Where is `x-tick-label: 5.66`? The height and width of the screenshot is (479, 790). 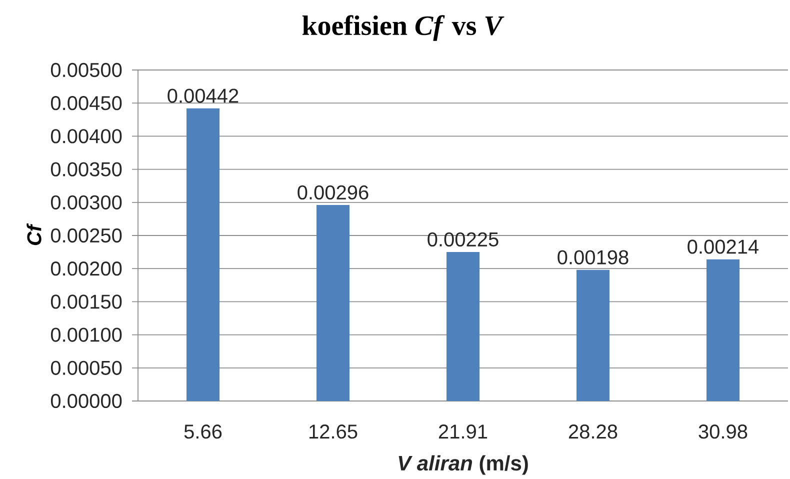 x-tick-label: 5.66 is located at coordinates (203, 431).